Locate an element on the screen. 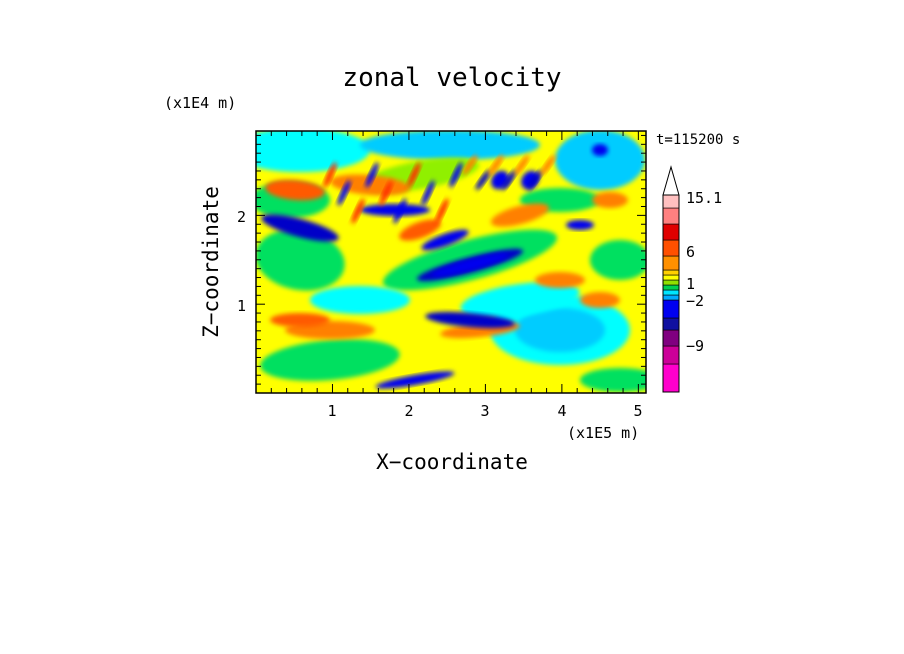  x-tick-label: 2 is located at coordinates (408, 411).